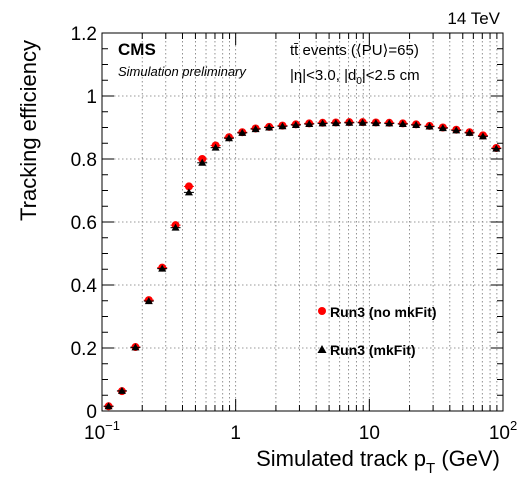 The width and height of the screenshot is (523, 484). What do you see at coordinates (430, 468) in the screenshot?
I see `x-axis-title-sub: T` at bounding box center [430, 468].